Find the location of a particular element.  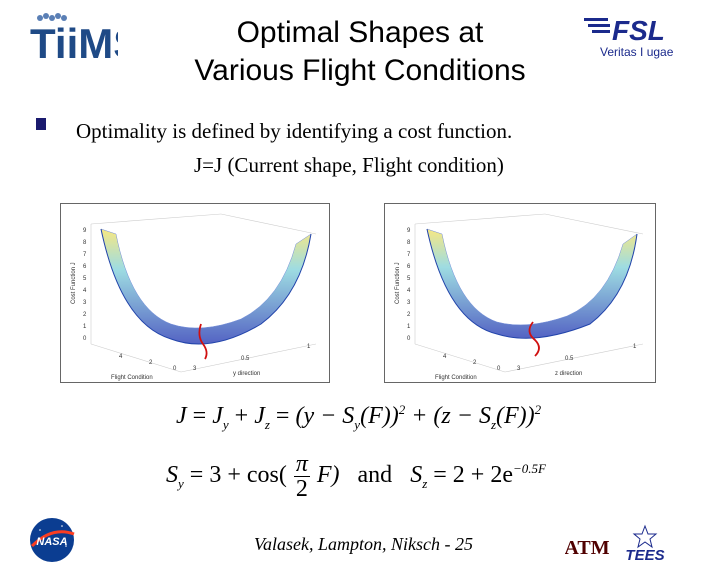

texas-am-logo: ATM is located at coordinates (586, 544).